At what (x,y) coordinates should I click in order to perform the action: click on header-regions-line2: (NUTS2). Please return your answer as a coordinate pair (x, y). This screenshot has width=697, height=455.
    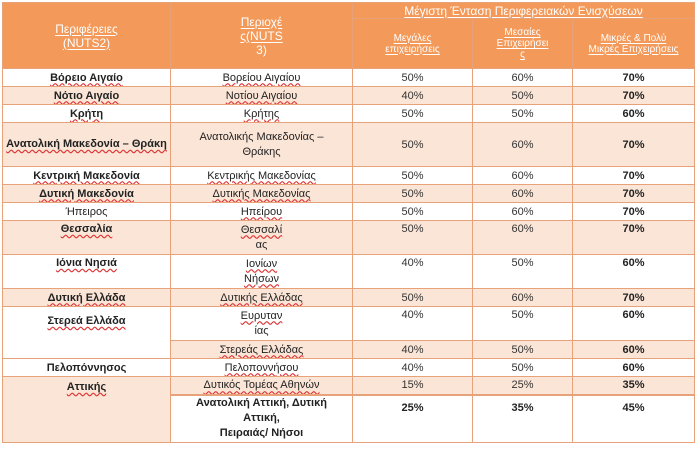
    Looking at the image, I should click on (86, 42).